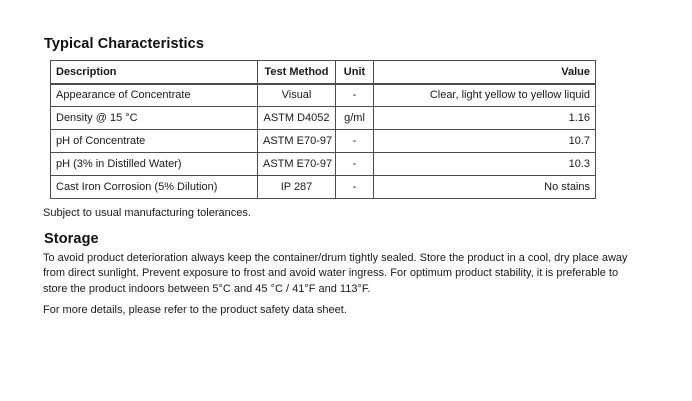  I want to click on cell-description: pH of Concentrate, so click(154, 141).